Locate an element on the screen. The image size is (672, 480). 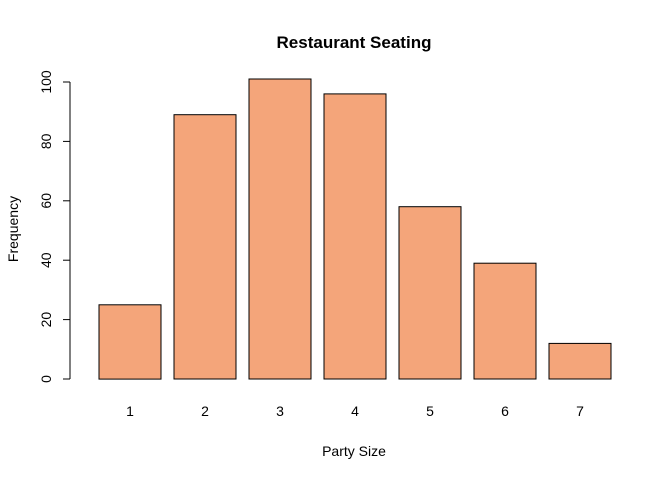
x-tick-label-6: 6 is located at coordinates (505, 411).